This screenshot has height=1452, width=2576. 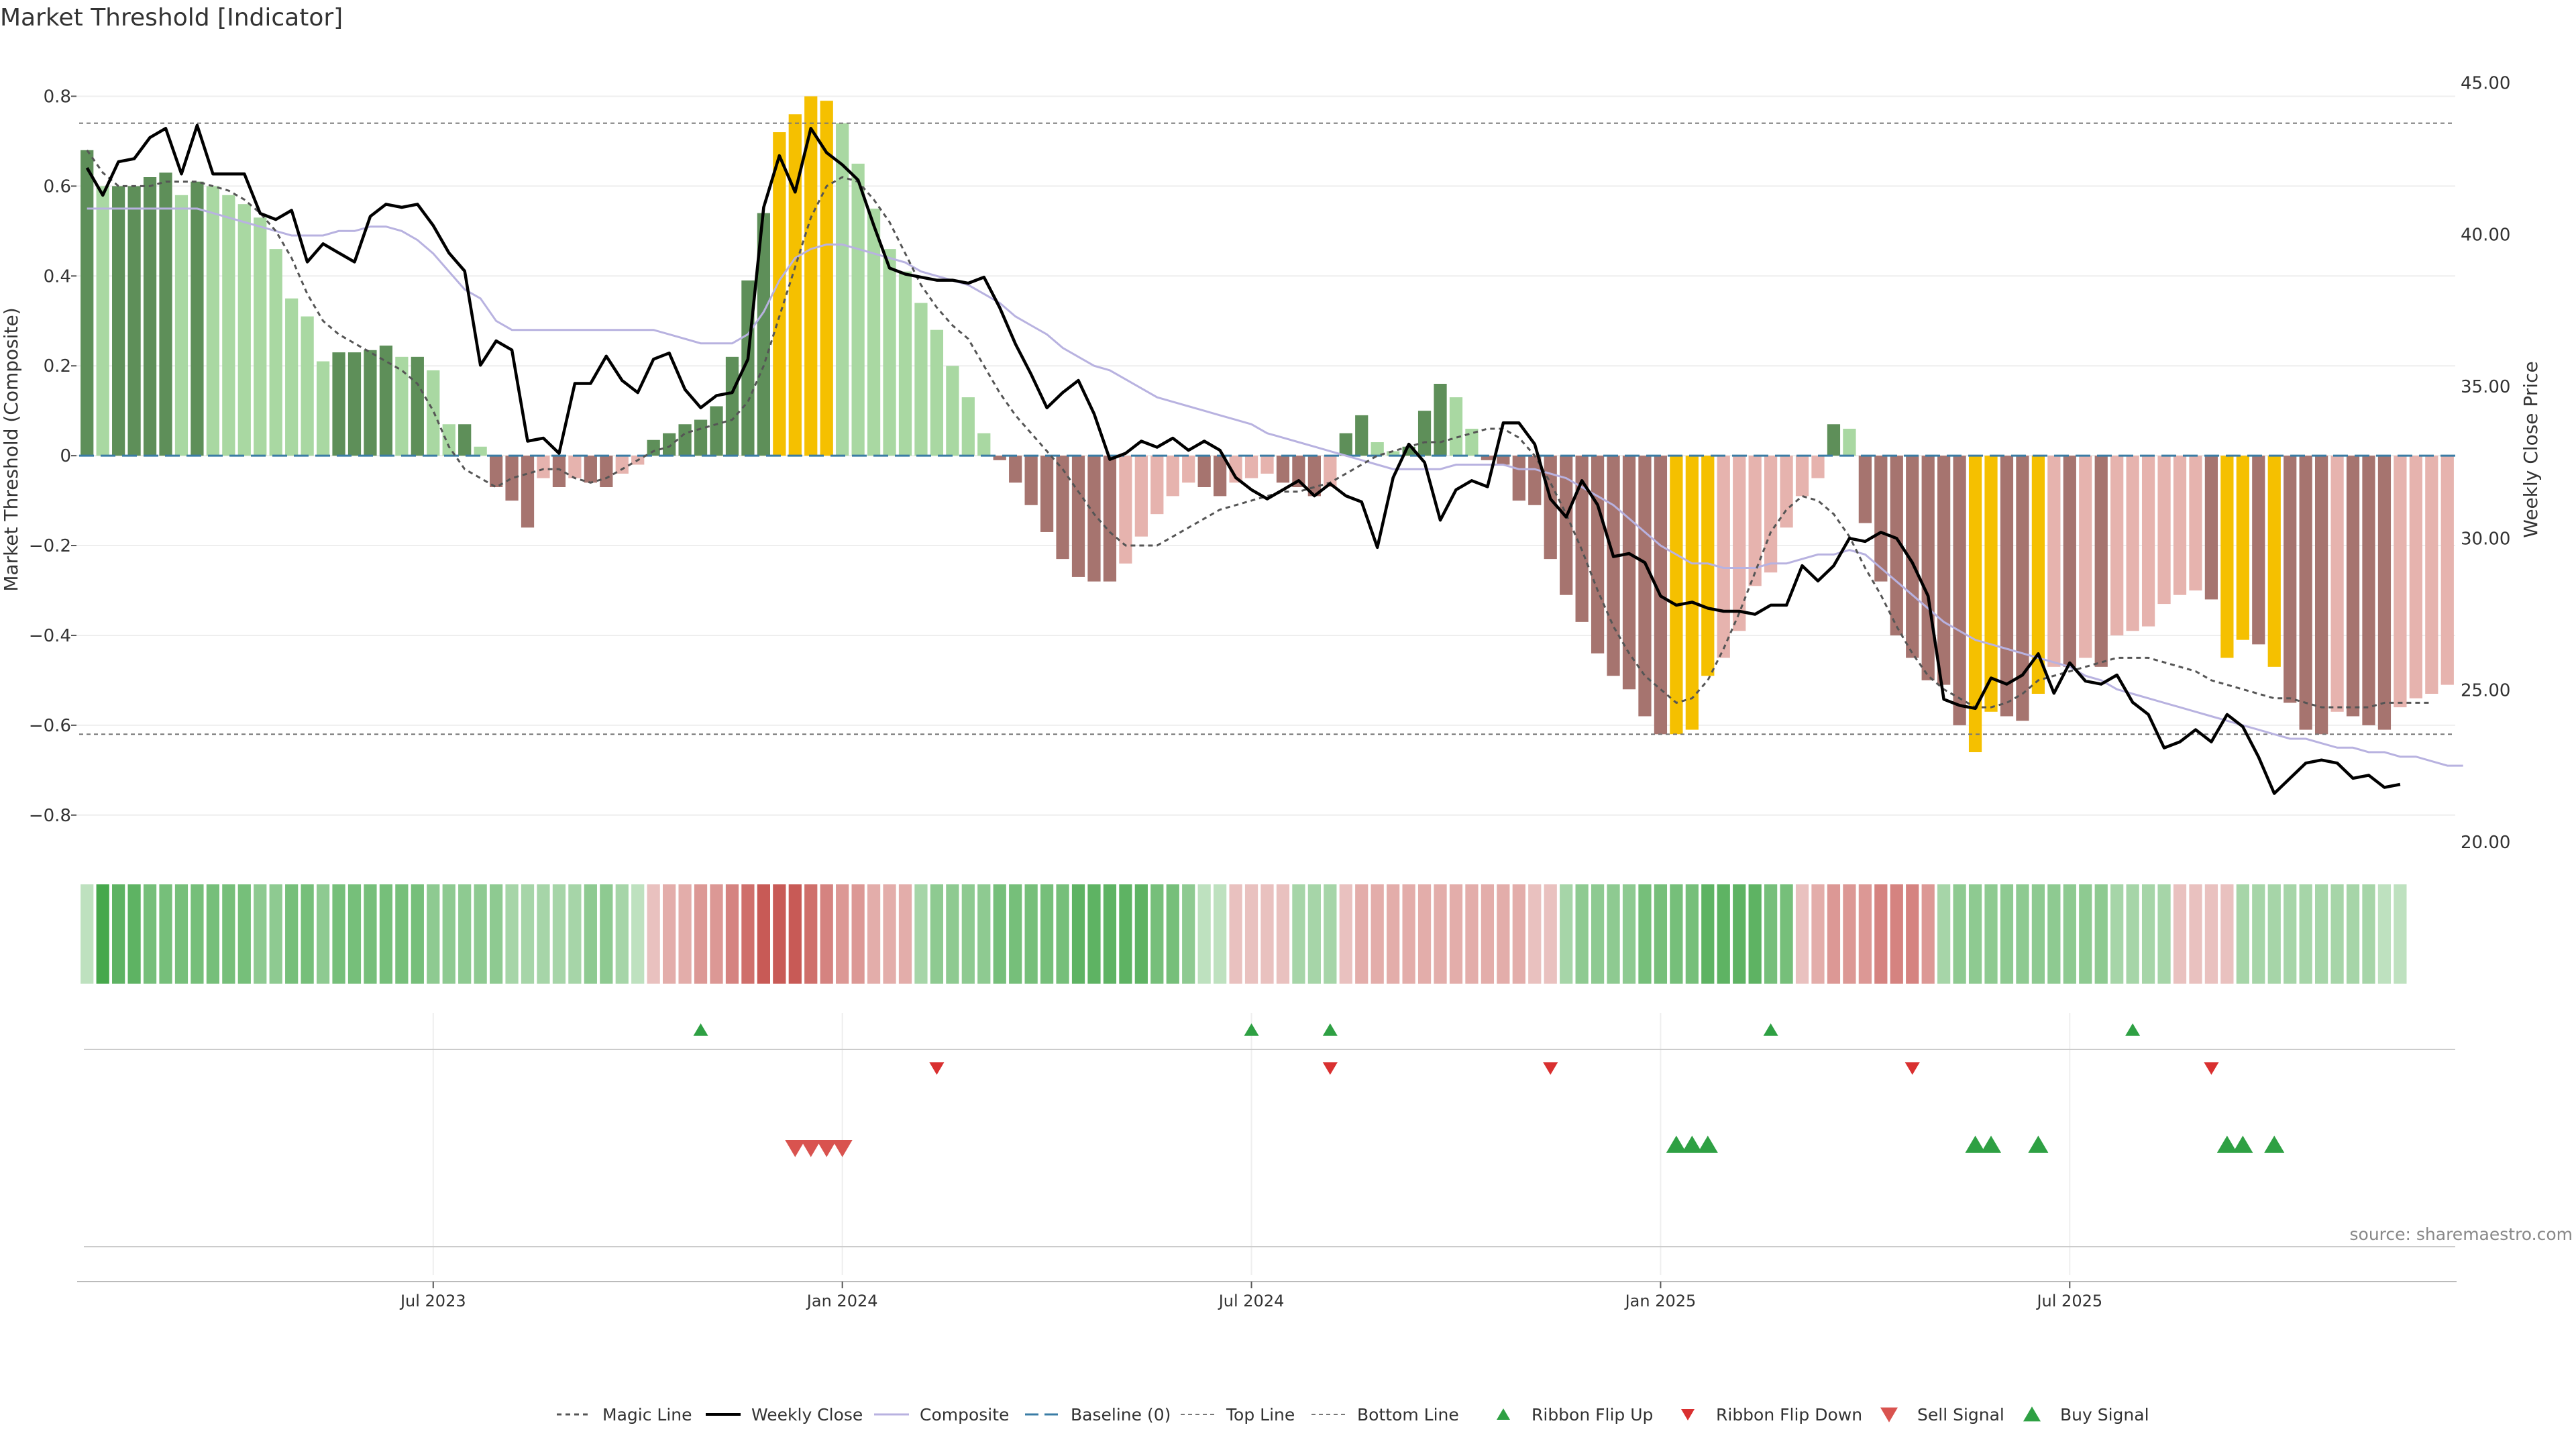 What do you see at coordinates (1503, 1414) in the screenshot?
I see `legend-swatch-flip-up` at bounding box center [1503, 1414].